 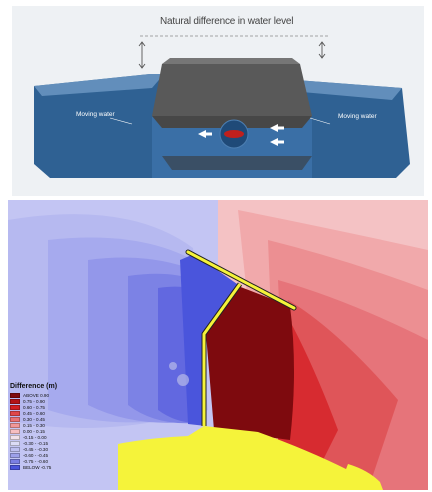 I want to click on water-level-caption: Natural difference in water level, so click(x=226, y=21).